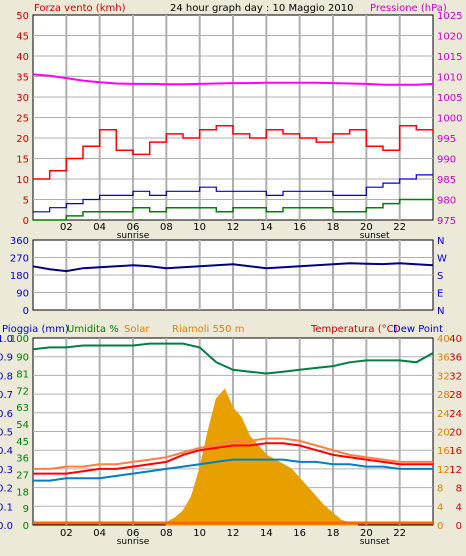 Image resolution: width=466 pixels, height=556 pixels. I want to click on y-tick-label: 90, so click(22, 294).